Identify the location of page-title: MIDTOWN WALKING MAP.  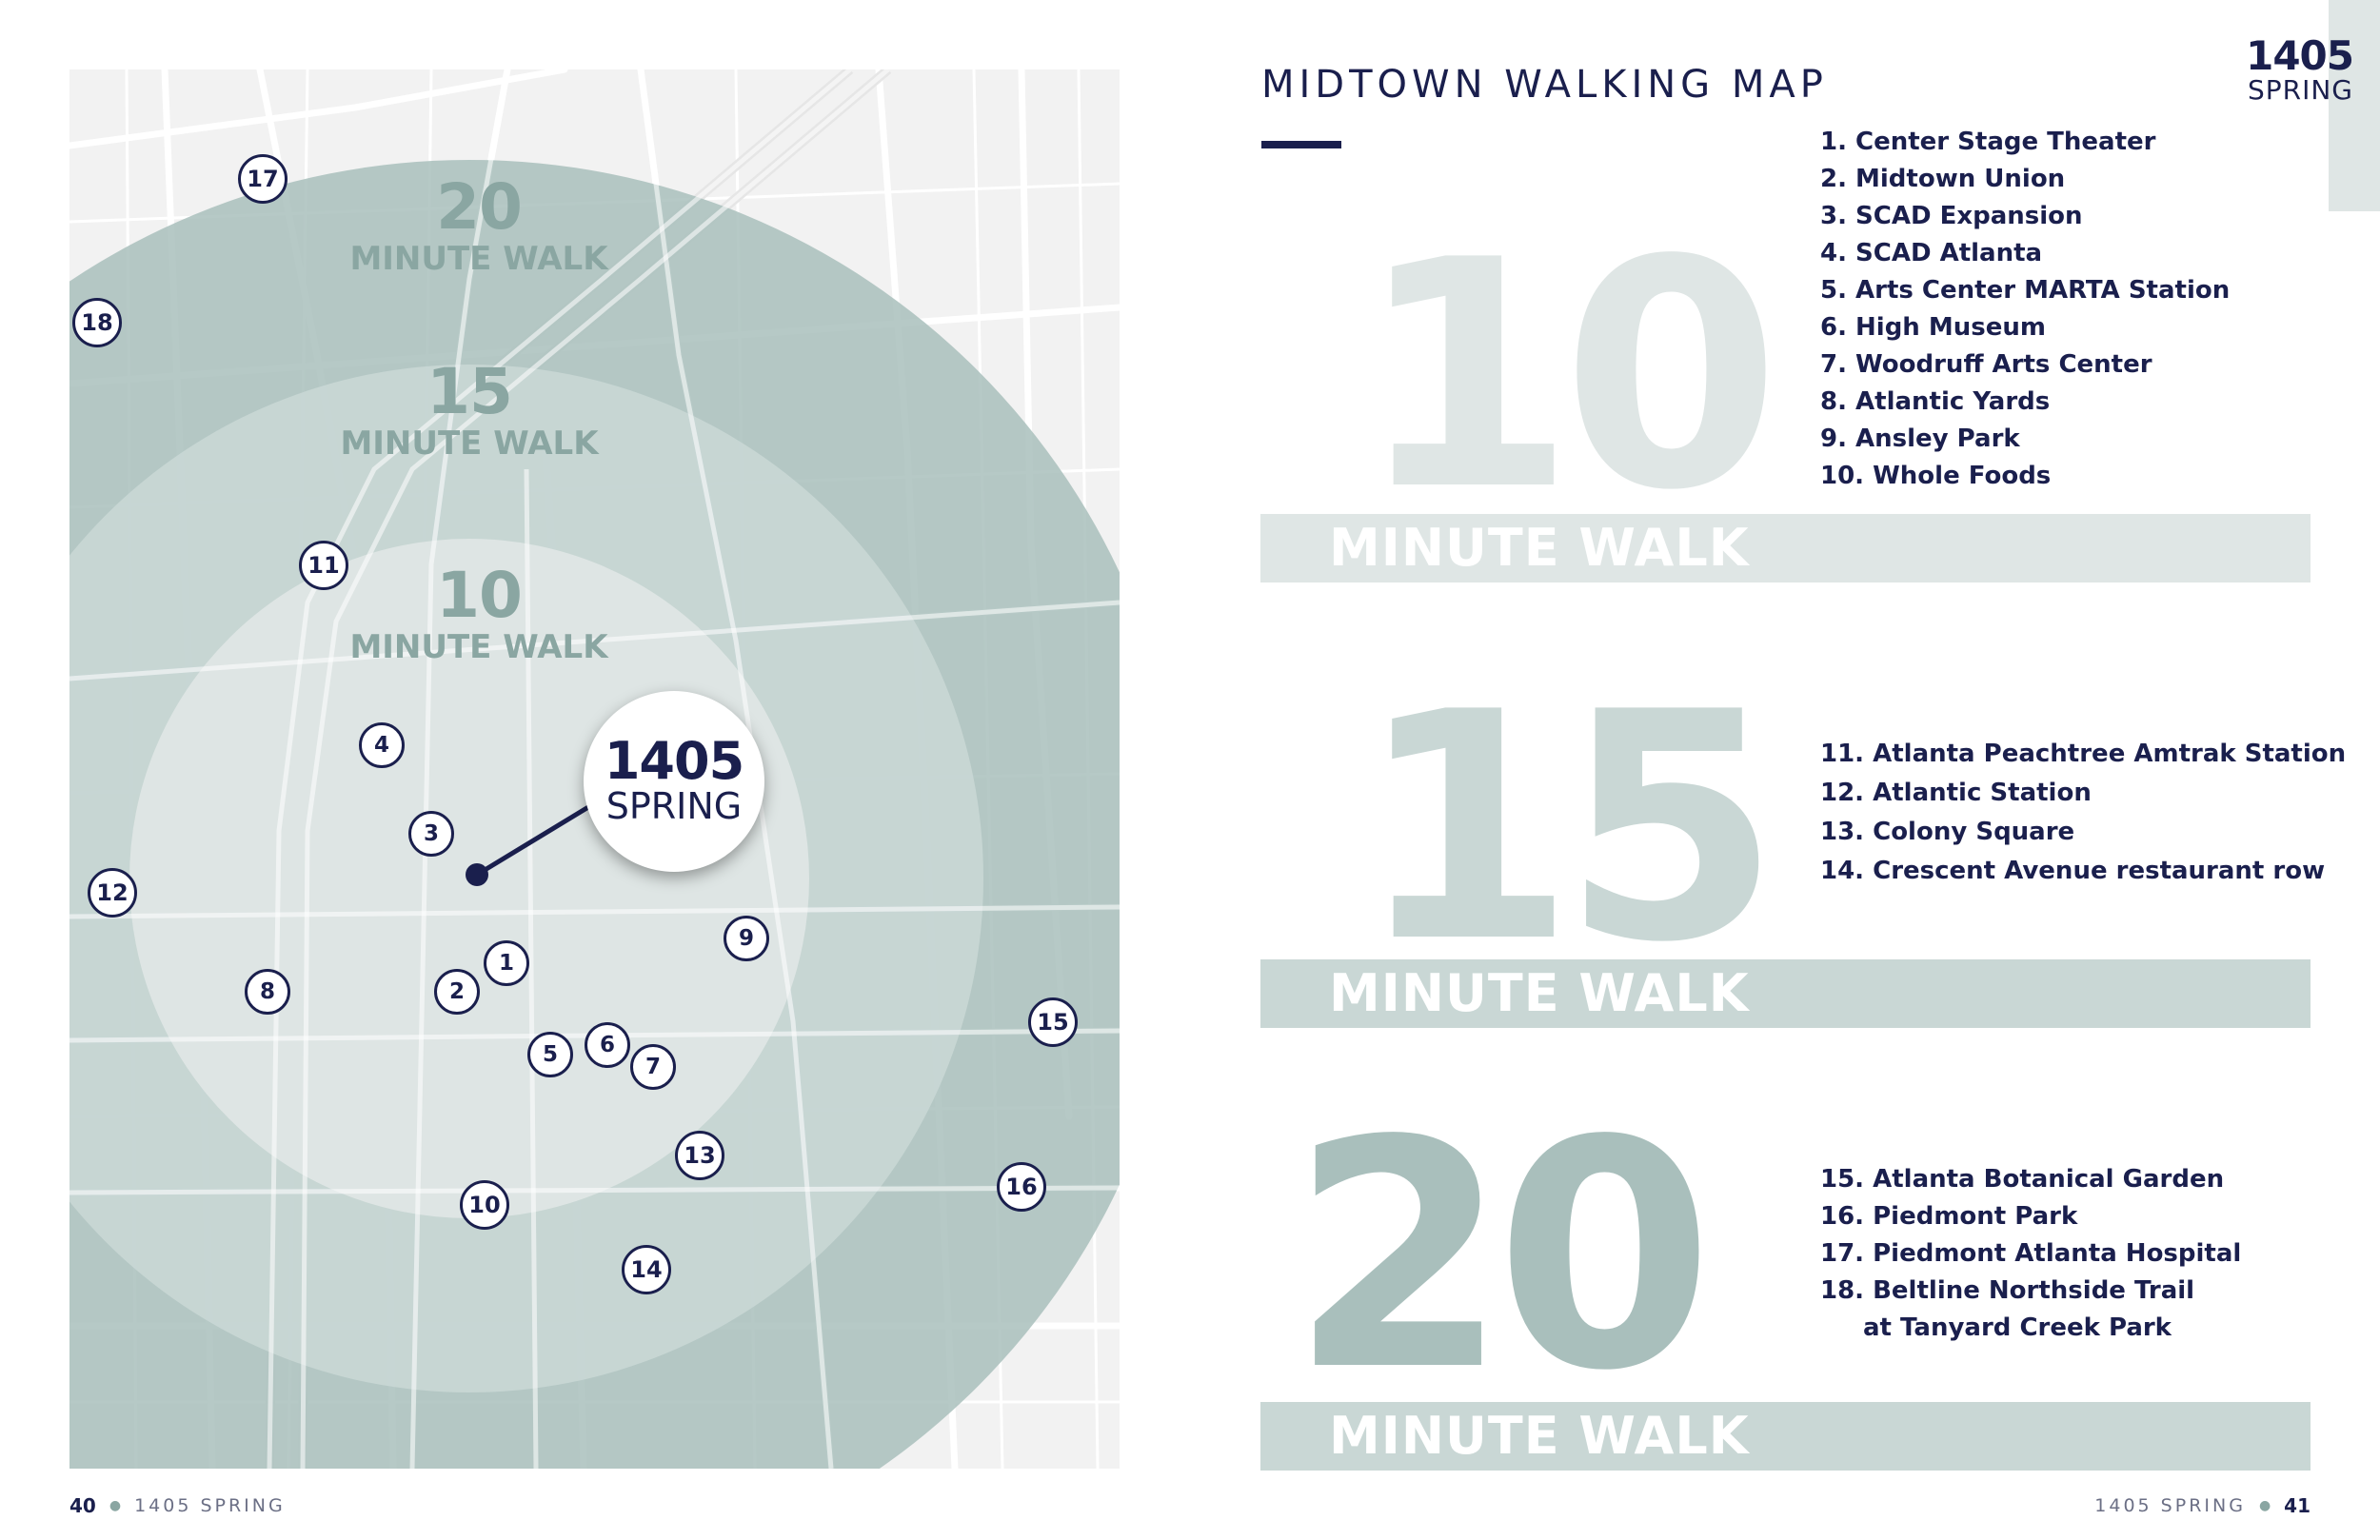
(1544, 85).